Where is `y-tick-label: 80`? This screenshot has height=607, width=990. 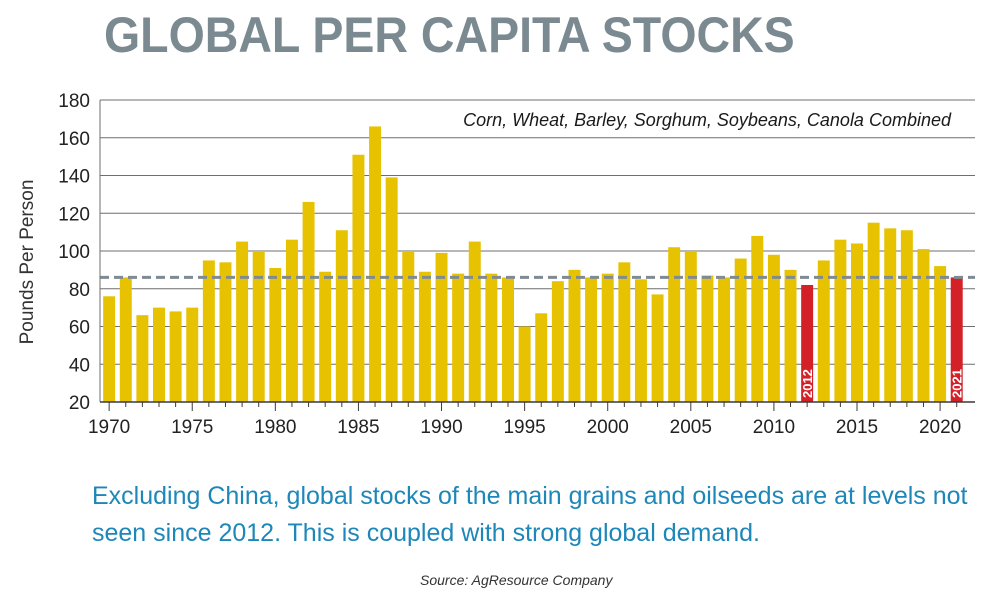 y-tick-label: 80 is located at coordinates (79, 290).